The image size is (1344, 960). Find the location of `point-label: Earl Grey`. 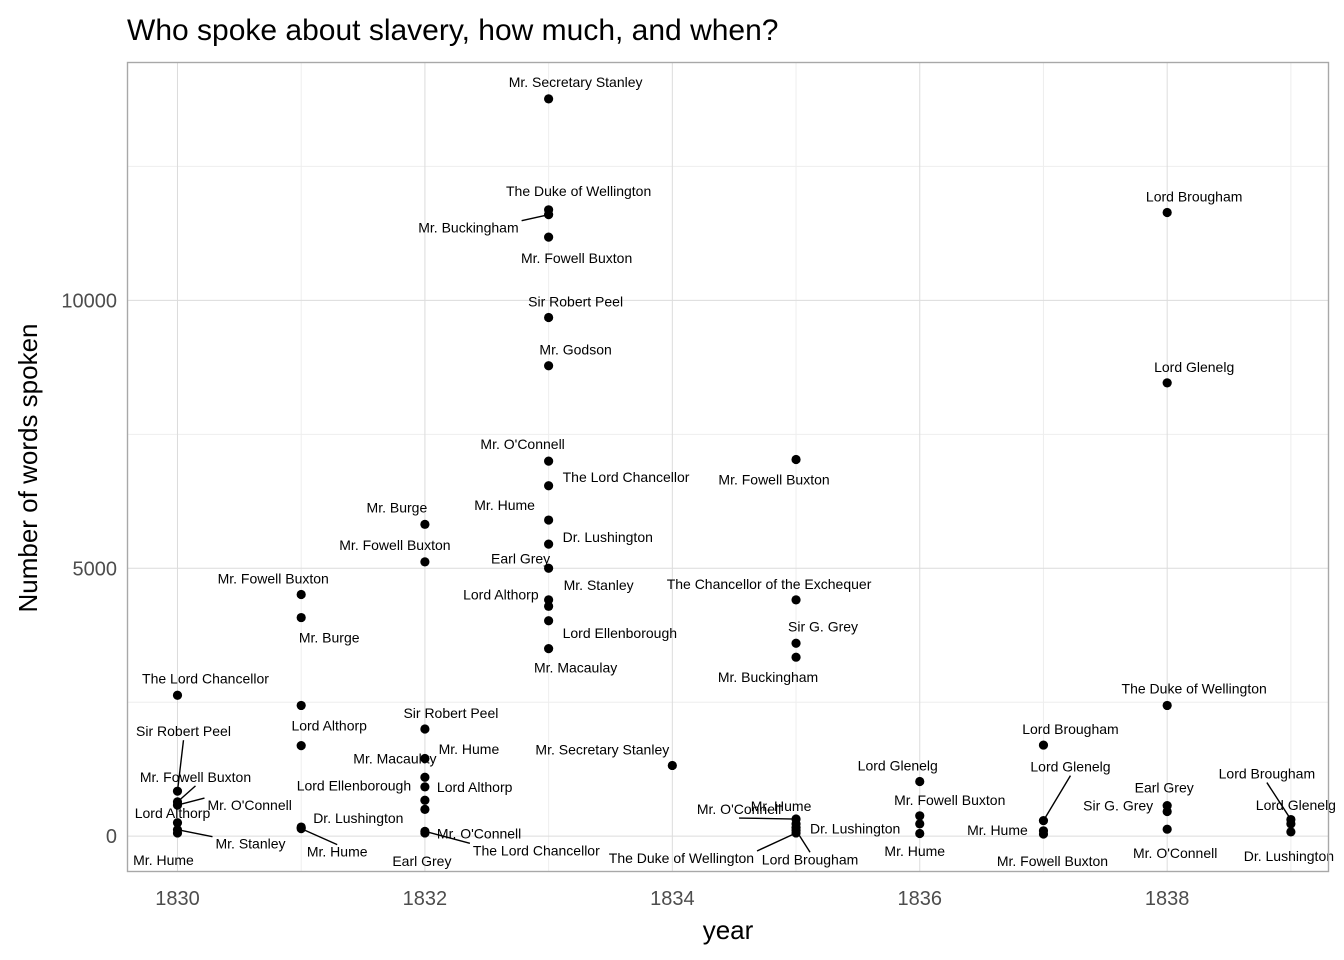

point-label: Earl Grey is located at coordinates (520, 558).